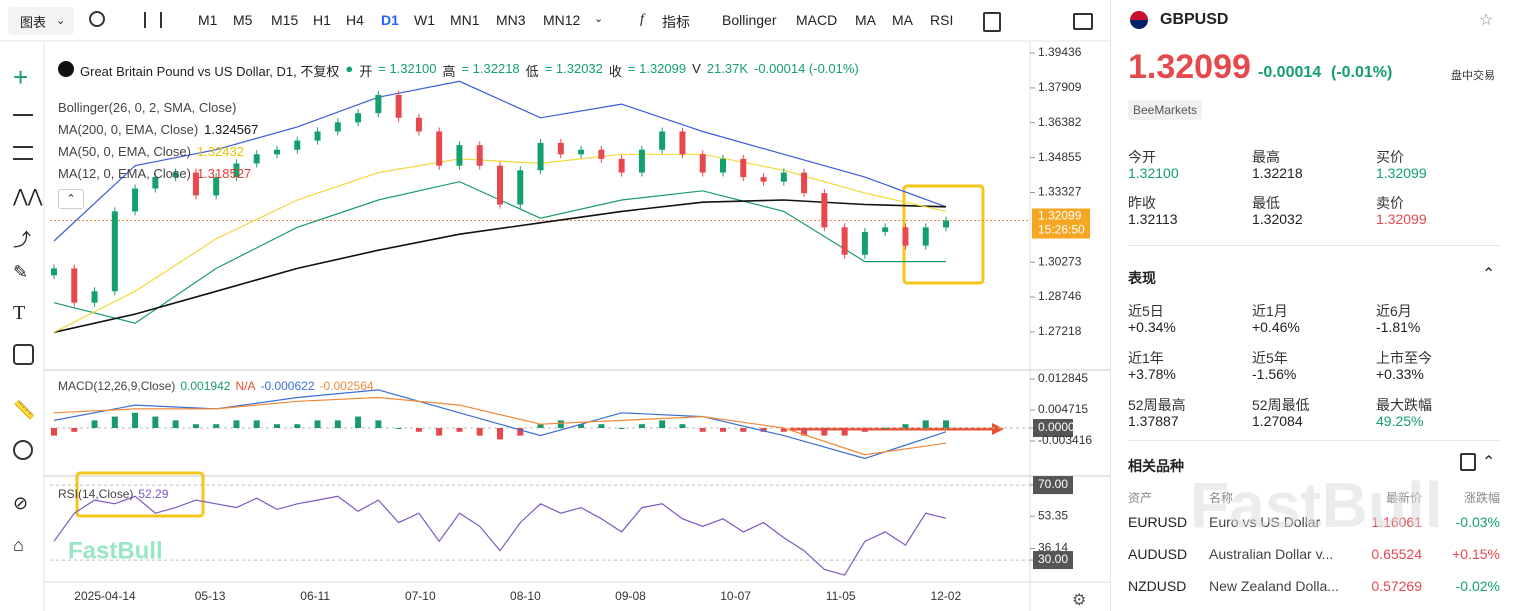 The image size is (1523, 611). Describe the element at coordinates (1189, 67) in the screenshot. I see `price: 1.32099` at that location.